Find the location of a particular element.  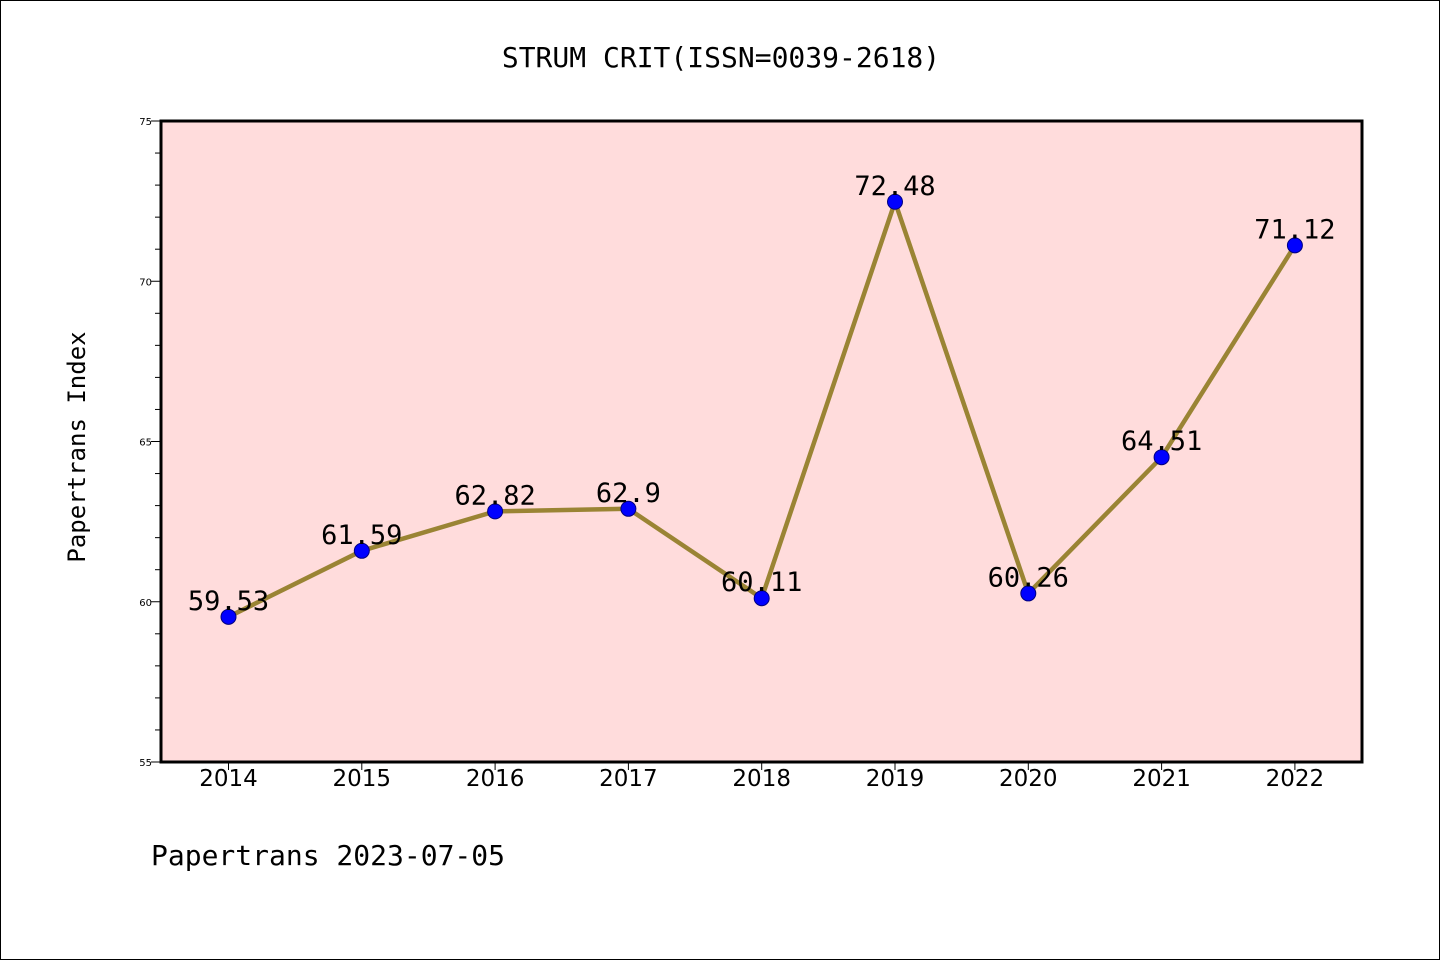

y-tick-label: 55 is located at coordinates (145, 763).